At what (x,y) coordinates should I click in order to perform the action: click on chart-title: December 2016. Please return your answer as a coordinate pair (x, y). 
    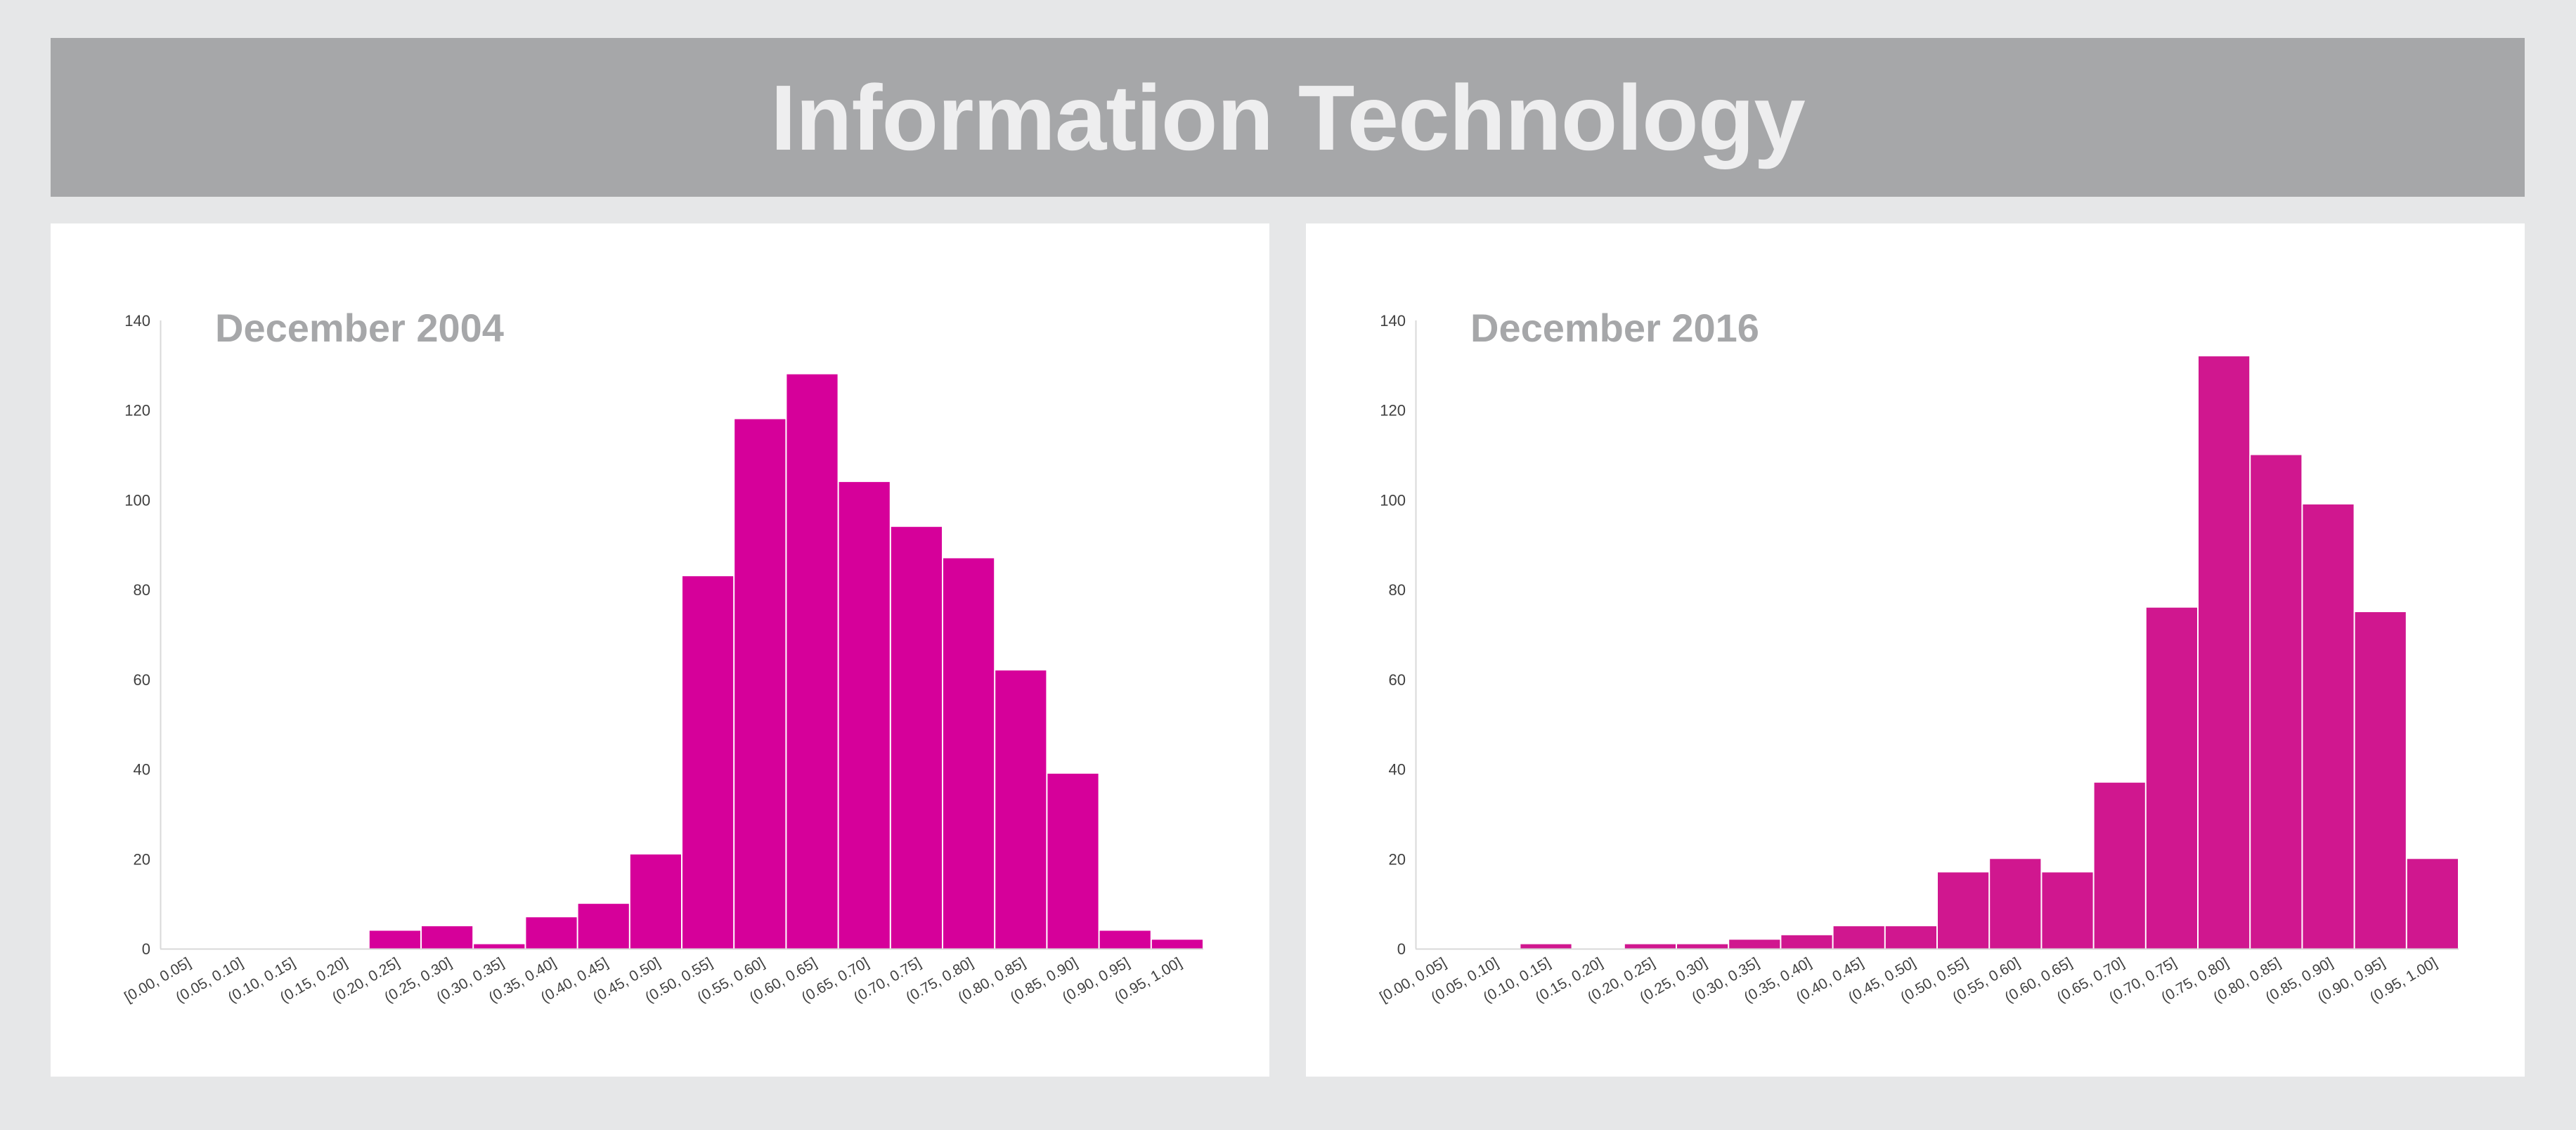
    Looking at the image, I should click on (1615, 328).